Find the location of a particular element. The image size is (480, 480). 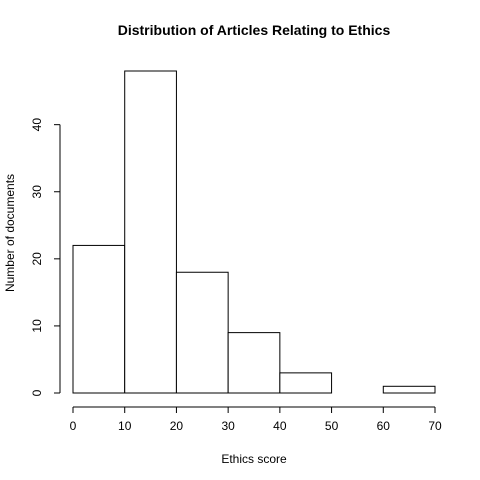

y-tick-label: 20 is located at coordinates (37, 259).